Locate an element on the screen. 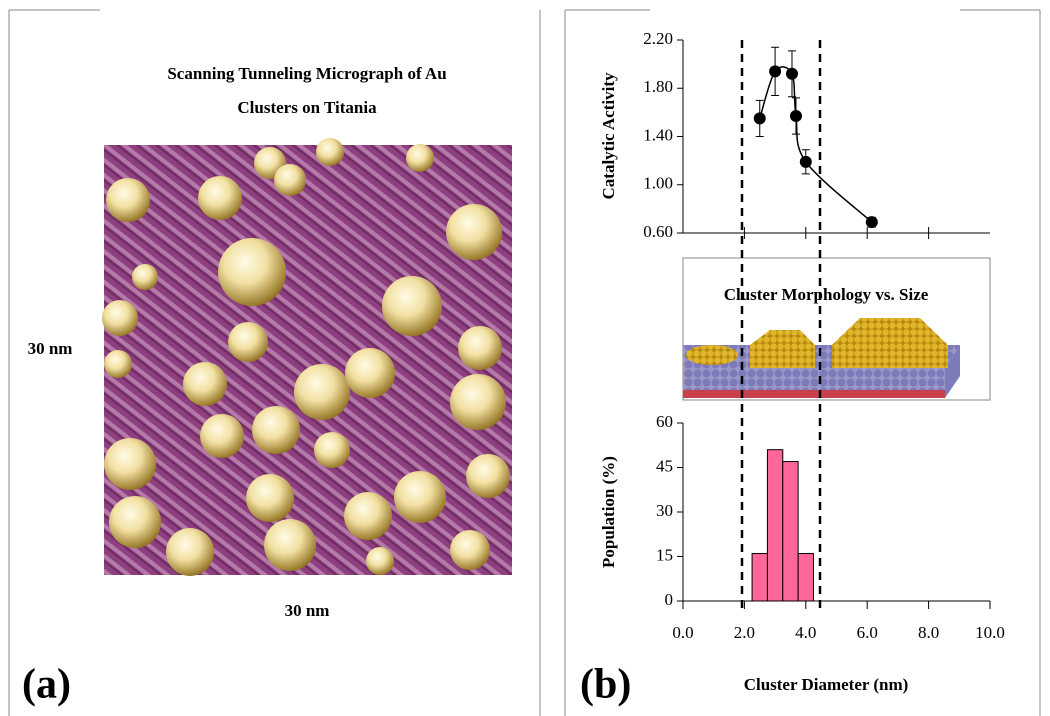  y-tick-label: 45 is located at coordinates (664, 465).